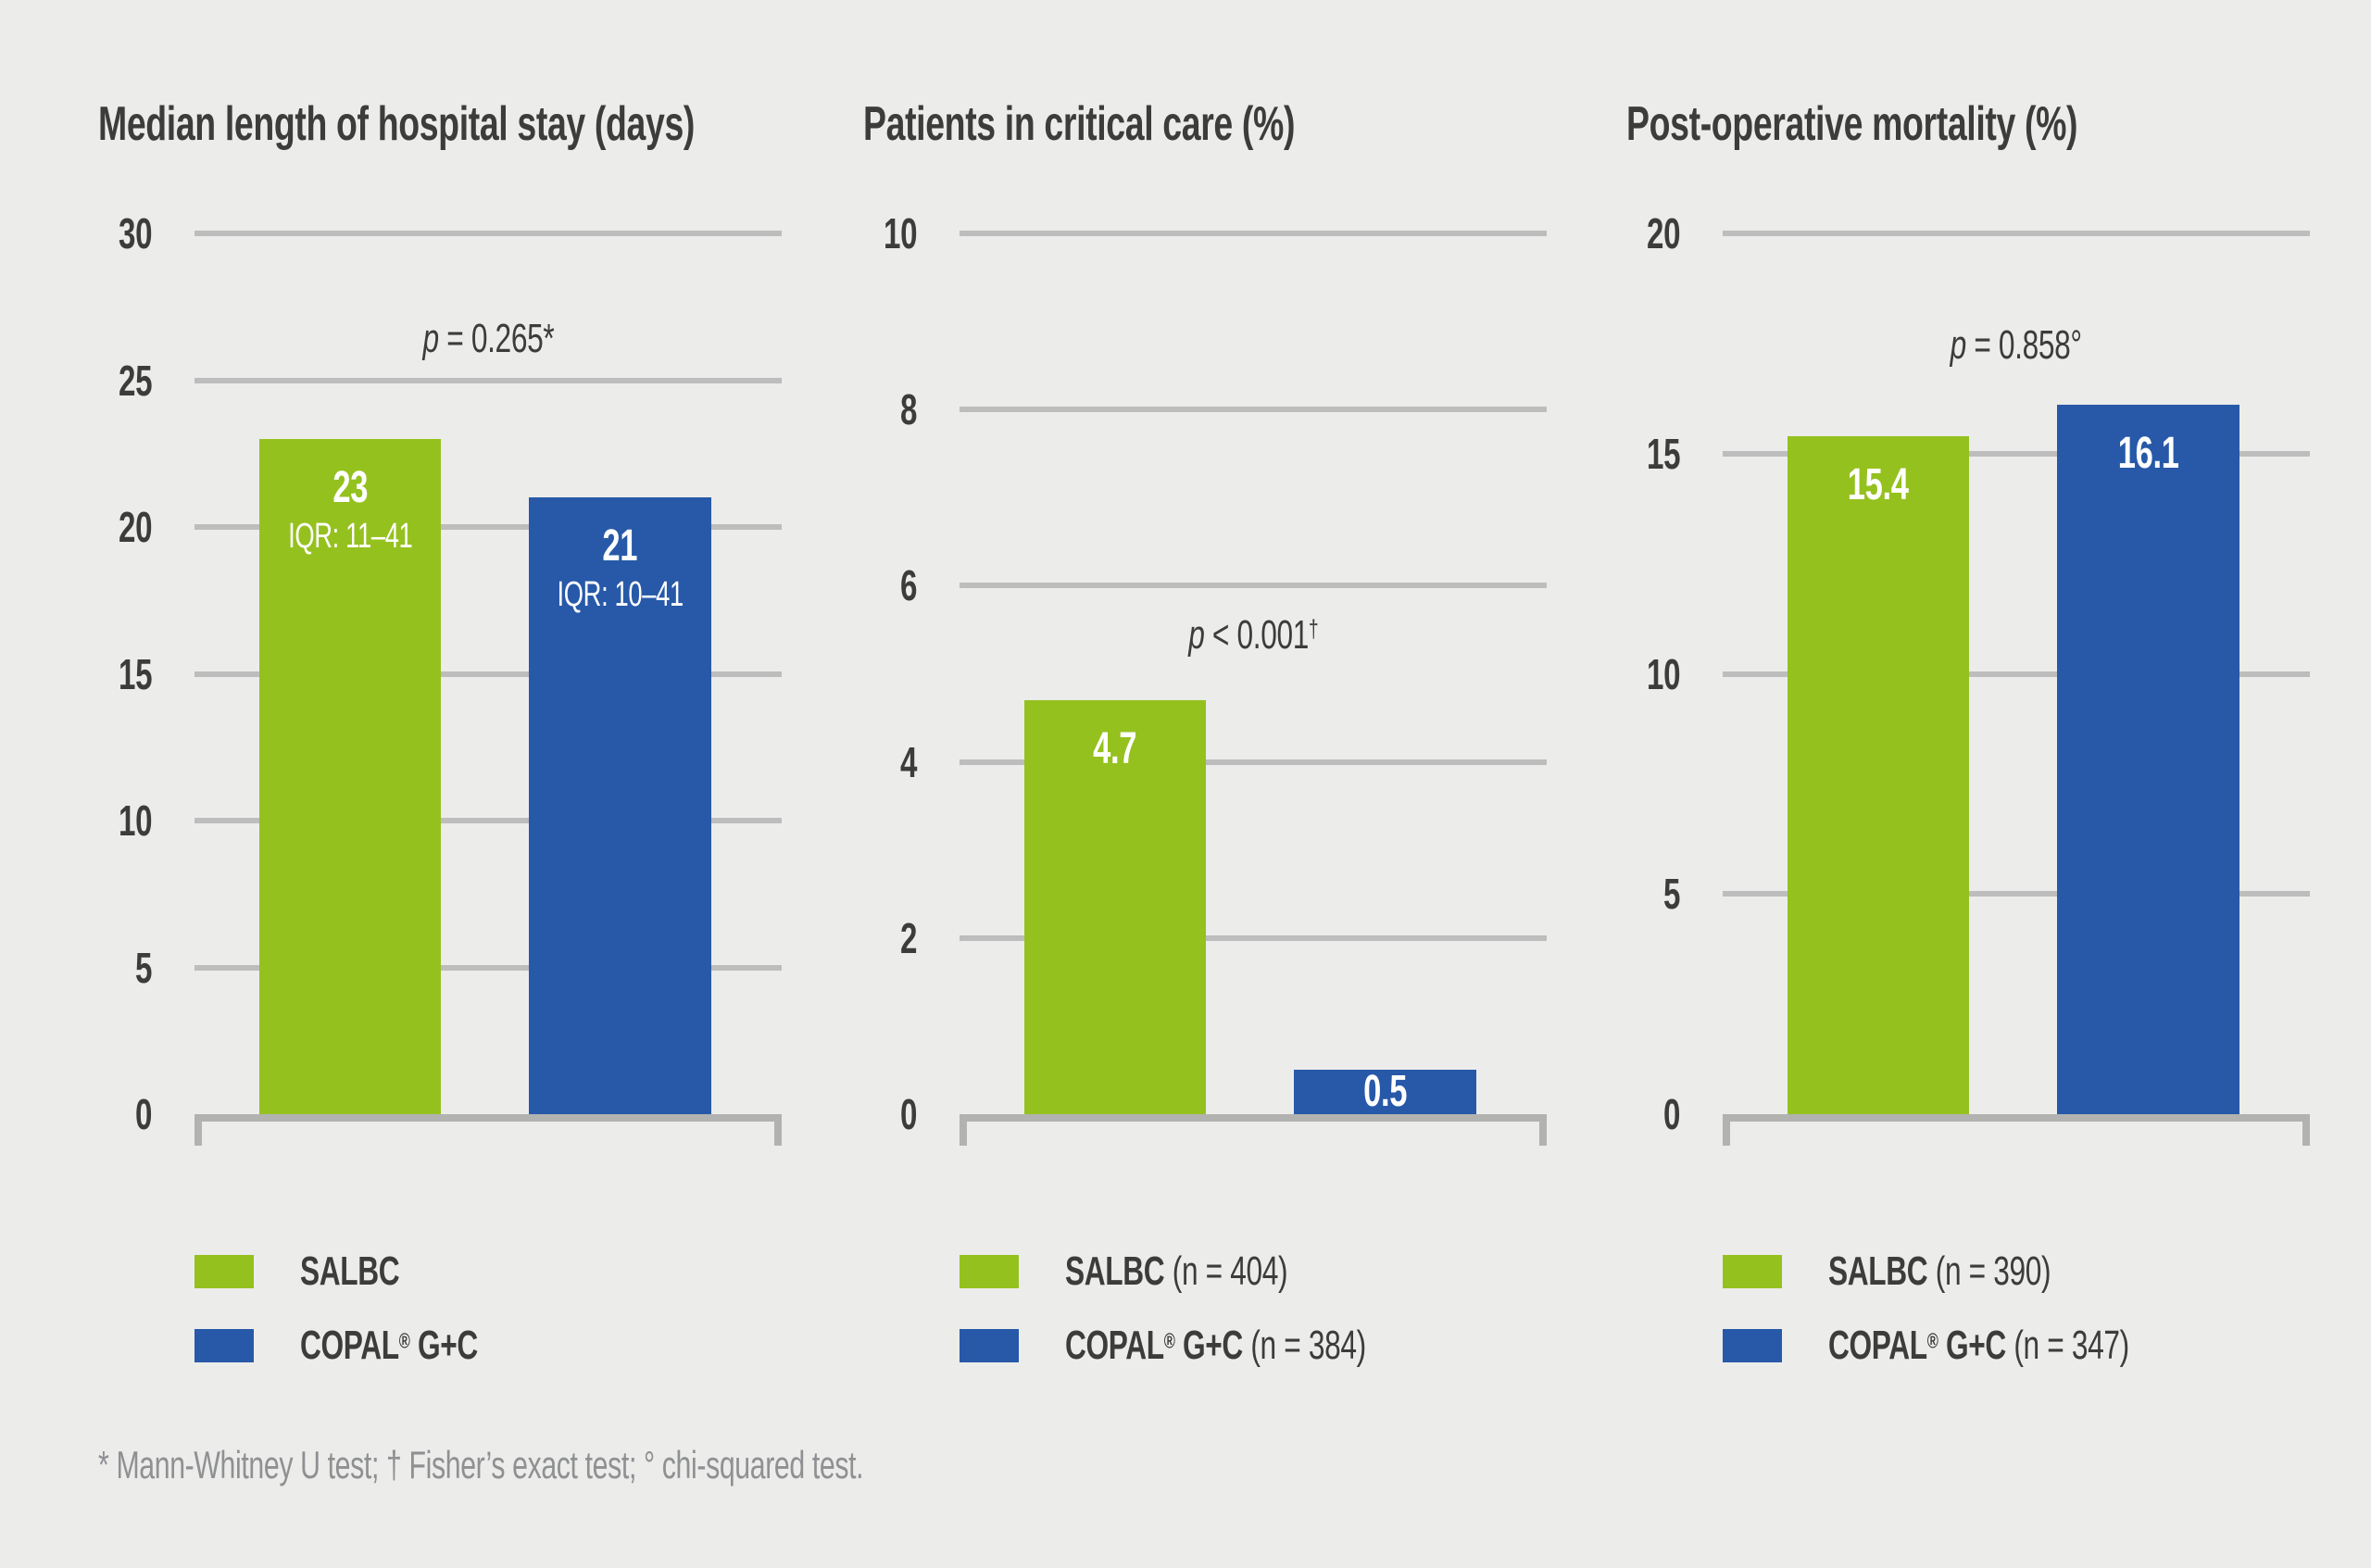 This screenshot has width=2371, height=1568. What do you see at coordinates (1984, 1308) in the screenshot?
I see `legend: SALBC (n = 390) COPAL® G+C (n = 347)` at bounding box center [1984, 1308].